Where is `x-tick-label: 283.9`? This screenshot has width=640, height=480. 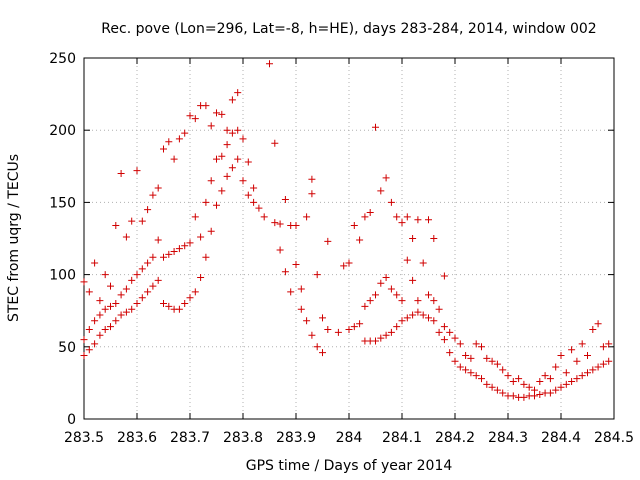 x-tick-label: 283.9 is located at coordinates (296, 438).